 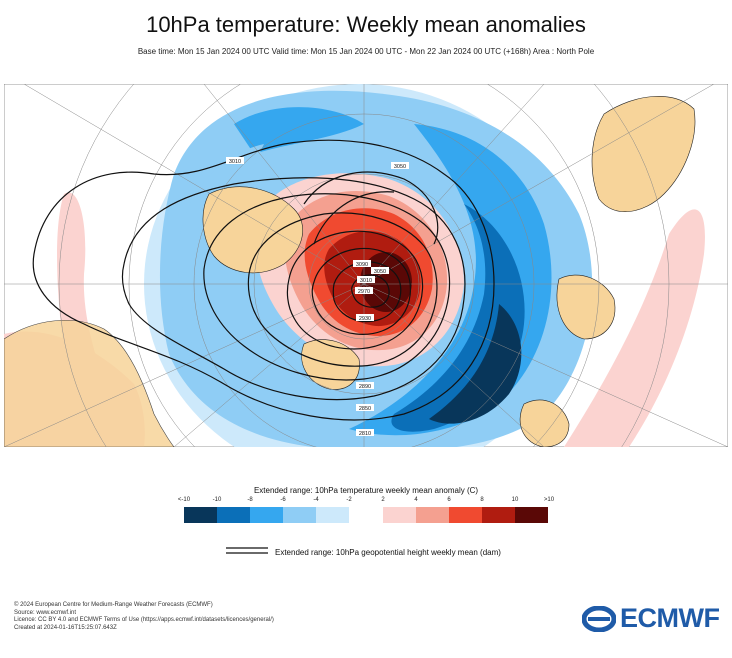 I want to click on svg-text: 2930, so click(x=365, y=319).